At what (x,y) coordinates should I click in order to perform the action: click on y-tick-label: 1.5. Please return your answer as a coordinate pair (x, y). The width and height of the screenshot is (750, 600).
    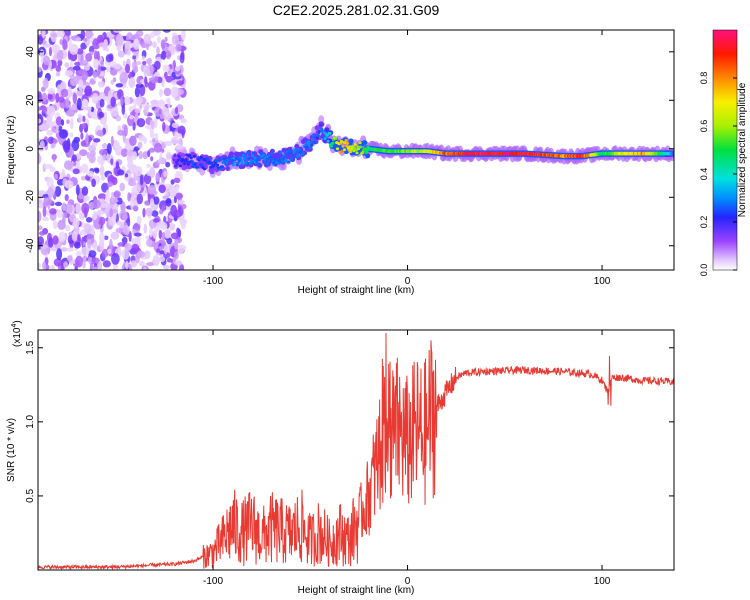
    Looking at the image, I should click on (30, 347).